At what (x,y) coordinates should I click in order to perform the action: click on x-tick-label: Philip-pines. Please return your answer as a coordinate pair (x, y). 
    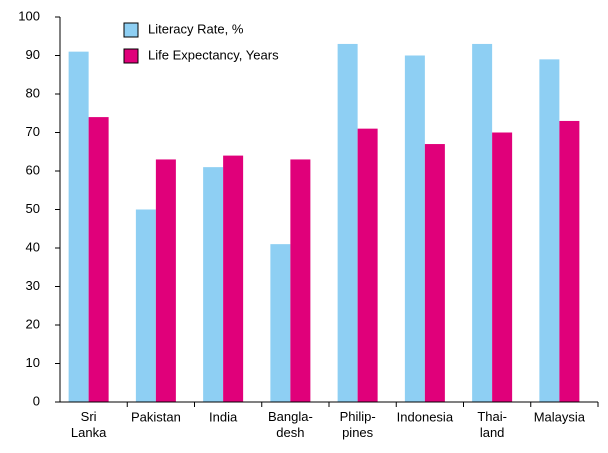
    Looking at the image, I should click on (358, 424).